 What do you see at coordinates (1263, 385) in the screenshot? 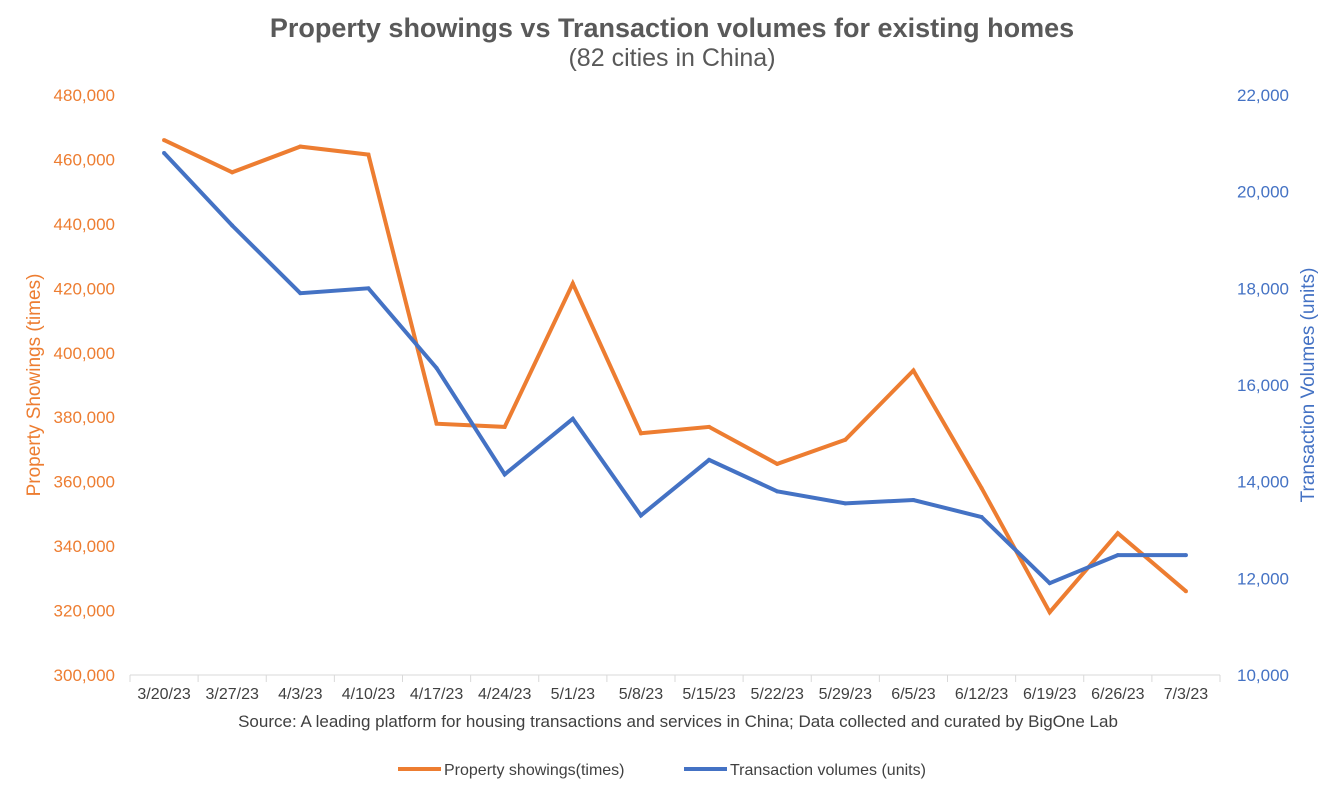
I see `right-tick-label: 16,000` at bounding box center [1263, 385].